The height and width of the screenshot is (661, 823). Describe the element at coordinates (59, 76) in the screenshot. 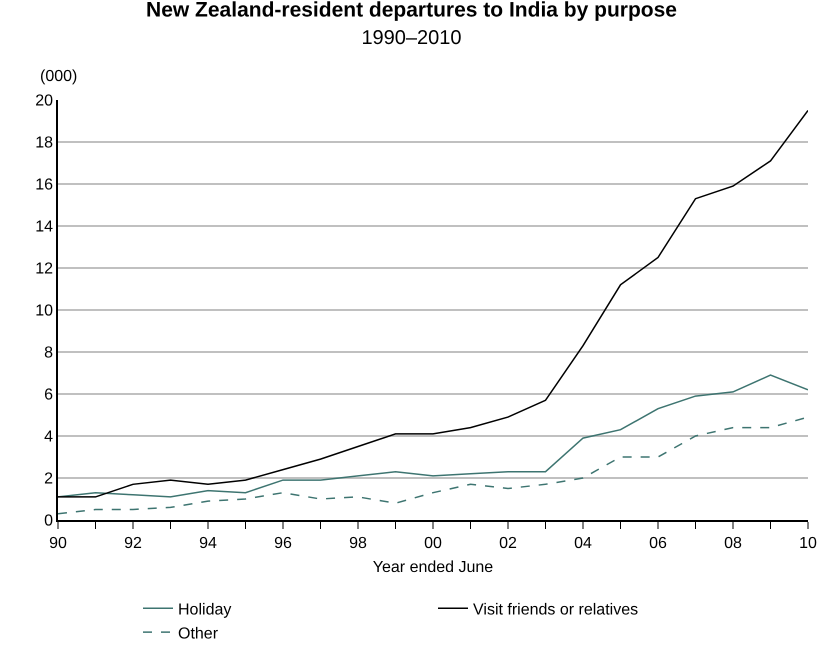

I see `y-axis-title: (000)` at that location.